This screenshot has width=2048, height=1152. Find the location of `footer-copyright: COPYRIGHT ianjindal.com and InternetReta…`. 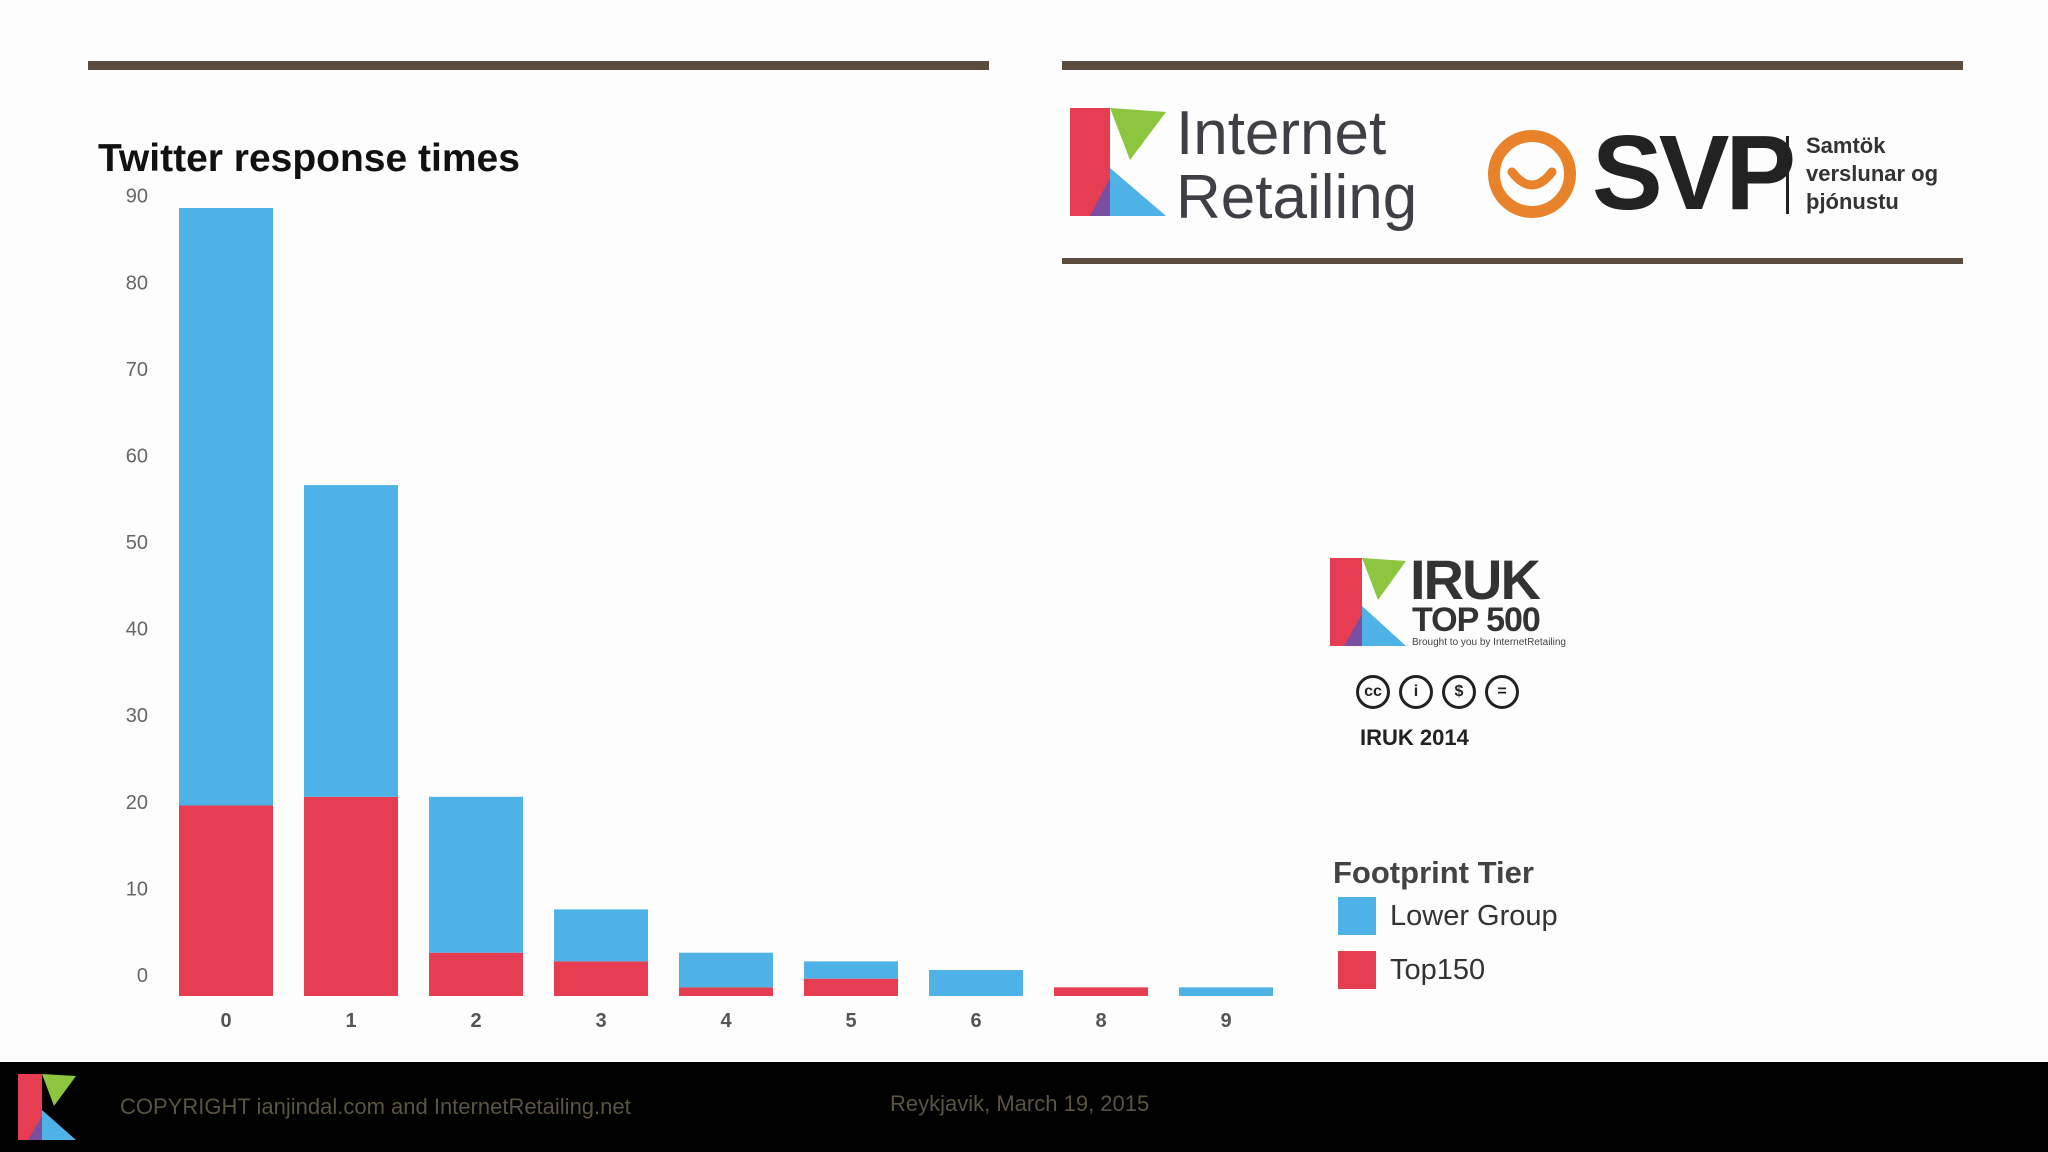

footer-copyright: COPYRIGHT ianjindal.com and InternetReta… is located at coordinates (375, 1106).